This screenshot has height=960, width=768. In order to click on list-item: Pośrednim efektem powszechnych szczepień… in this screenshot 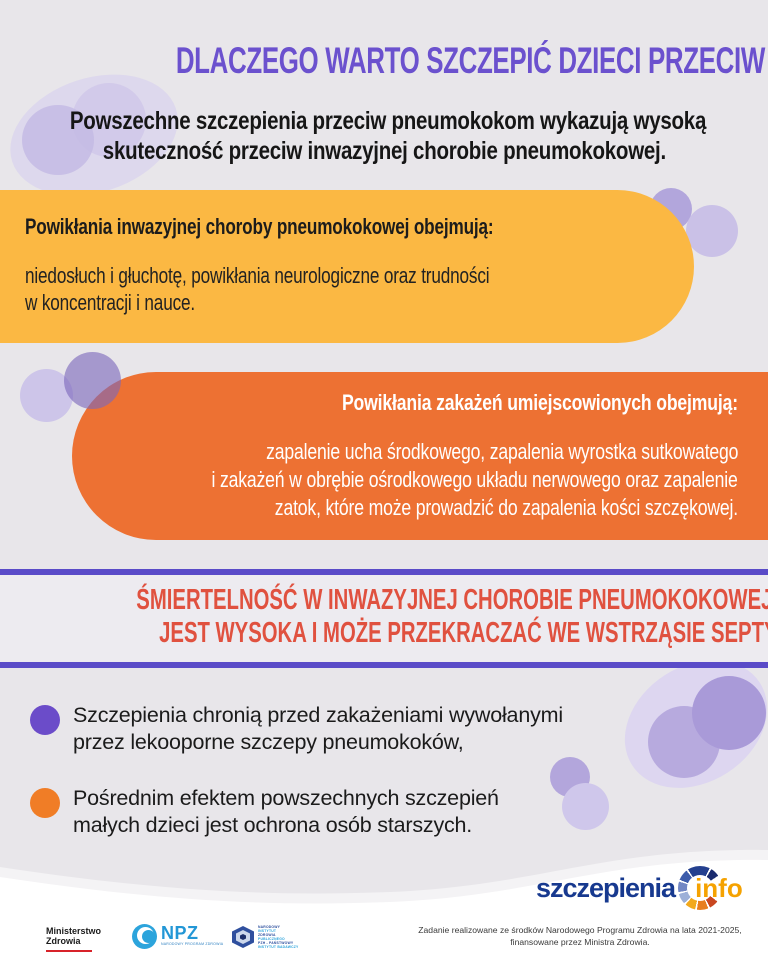, I will do `click(296, 812)`.